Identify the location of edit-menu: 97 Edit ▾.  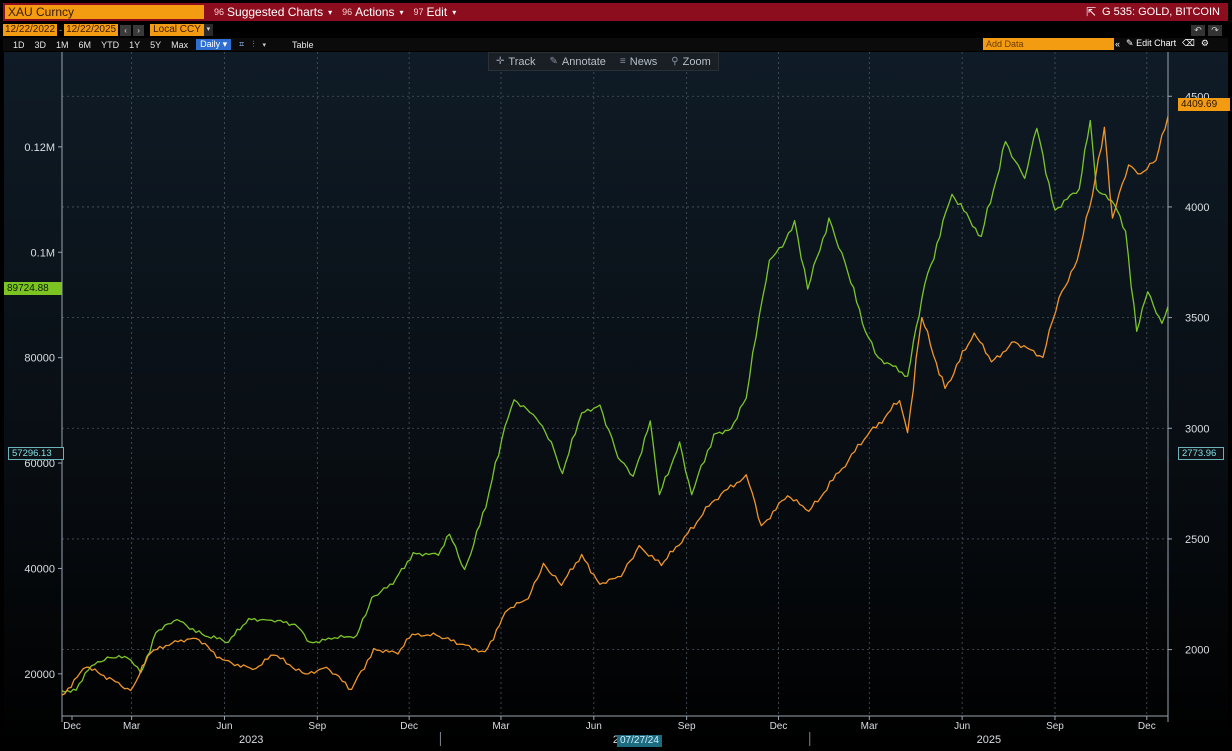
(434, 12).